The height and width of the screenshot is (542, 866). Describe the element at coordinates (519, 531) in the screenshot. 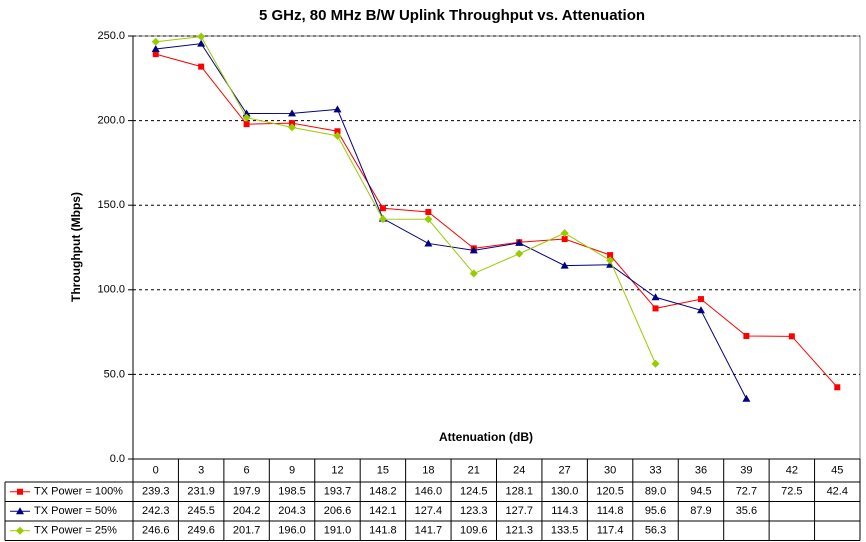

I see `table-value: 121.3` at that location.